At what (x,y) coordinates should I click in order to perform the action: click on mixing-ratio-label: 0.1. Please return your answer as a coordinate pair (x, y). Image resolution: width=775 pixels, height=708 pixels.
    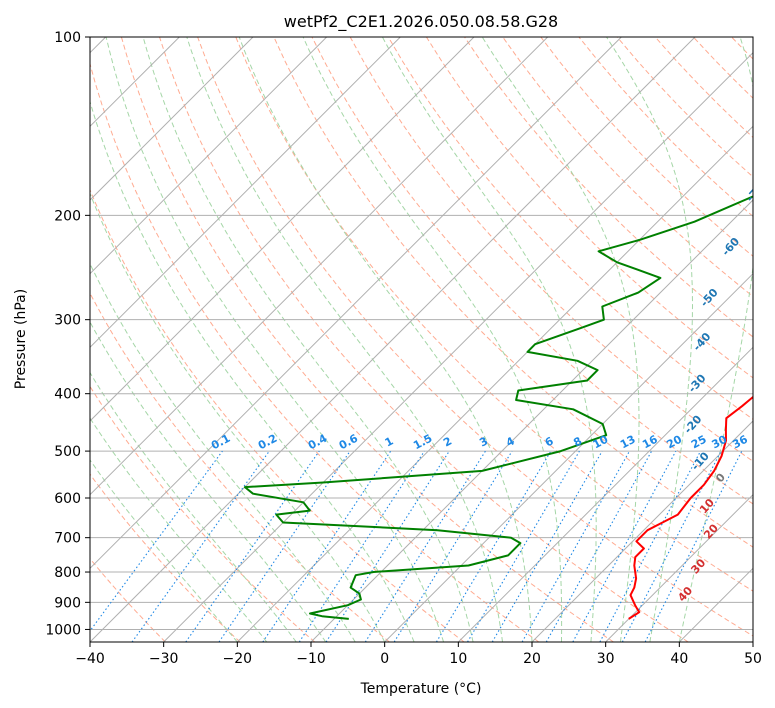
    Looking at the image, I should click on (220, 442).